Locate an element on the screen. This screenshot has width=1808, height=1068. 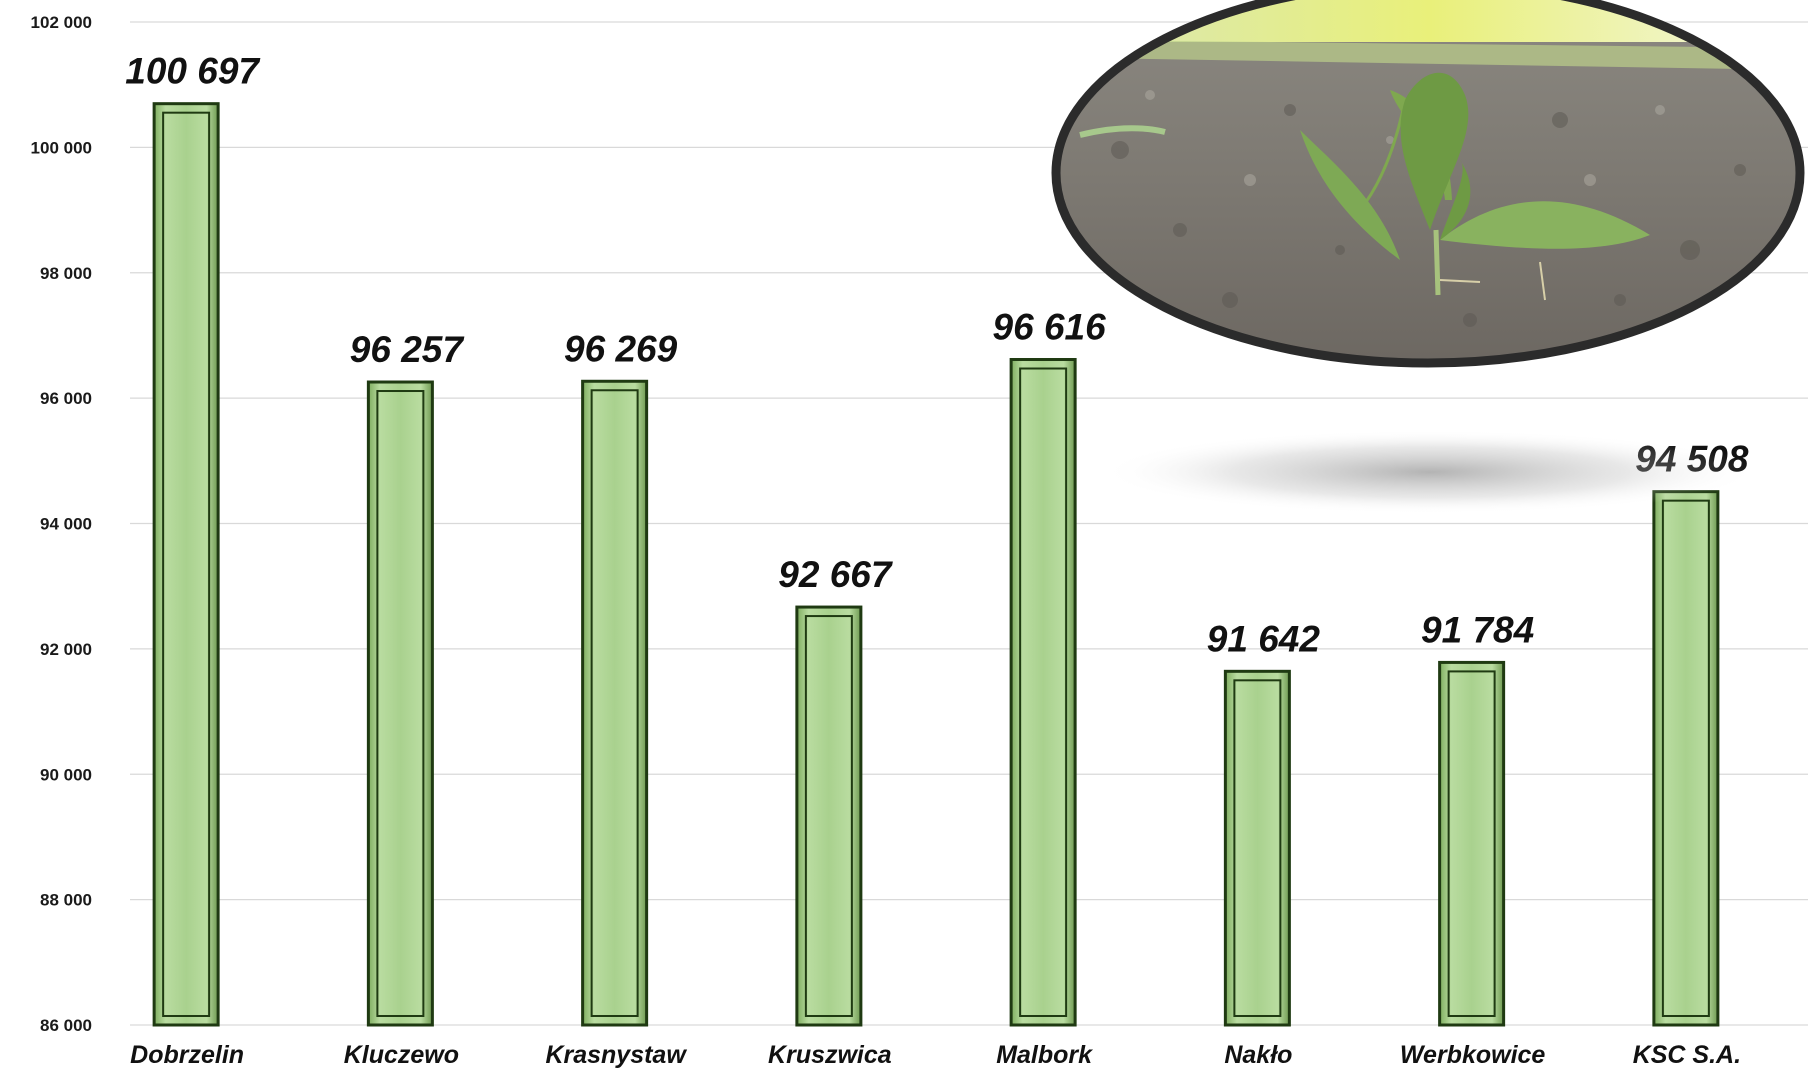
y-tick-label: 98 000 is located at coordinates (66, 273).